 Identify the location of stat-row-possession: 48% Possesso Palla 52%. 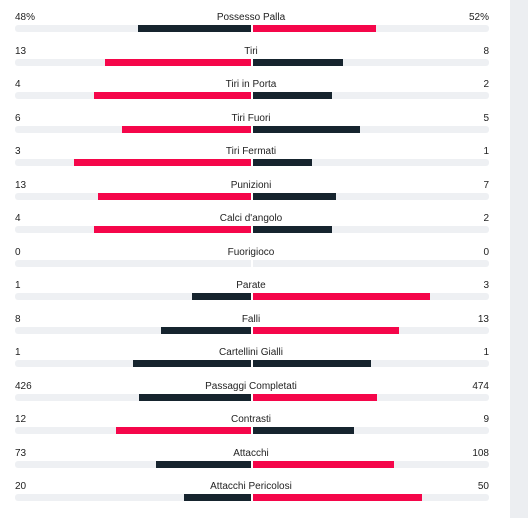
(255, 22).